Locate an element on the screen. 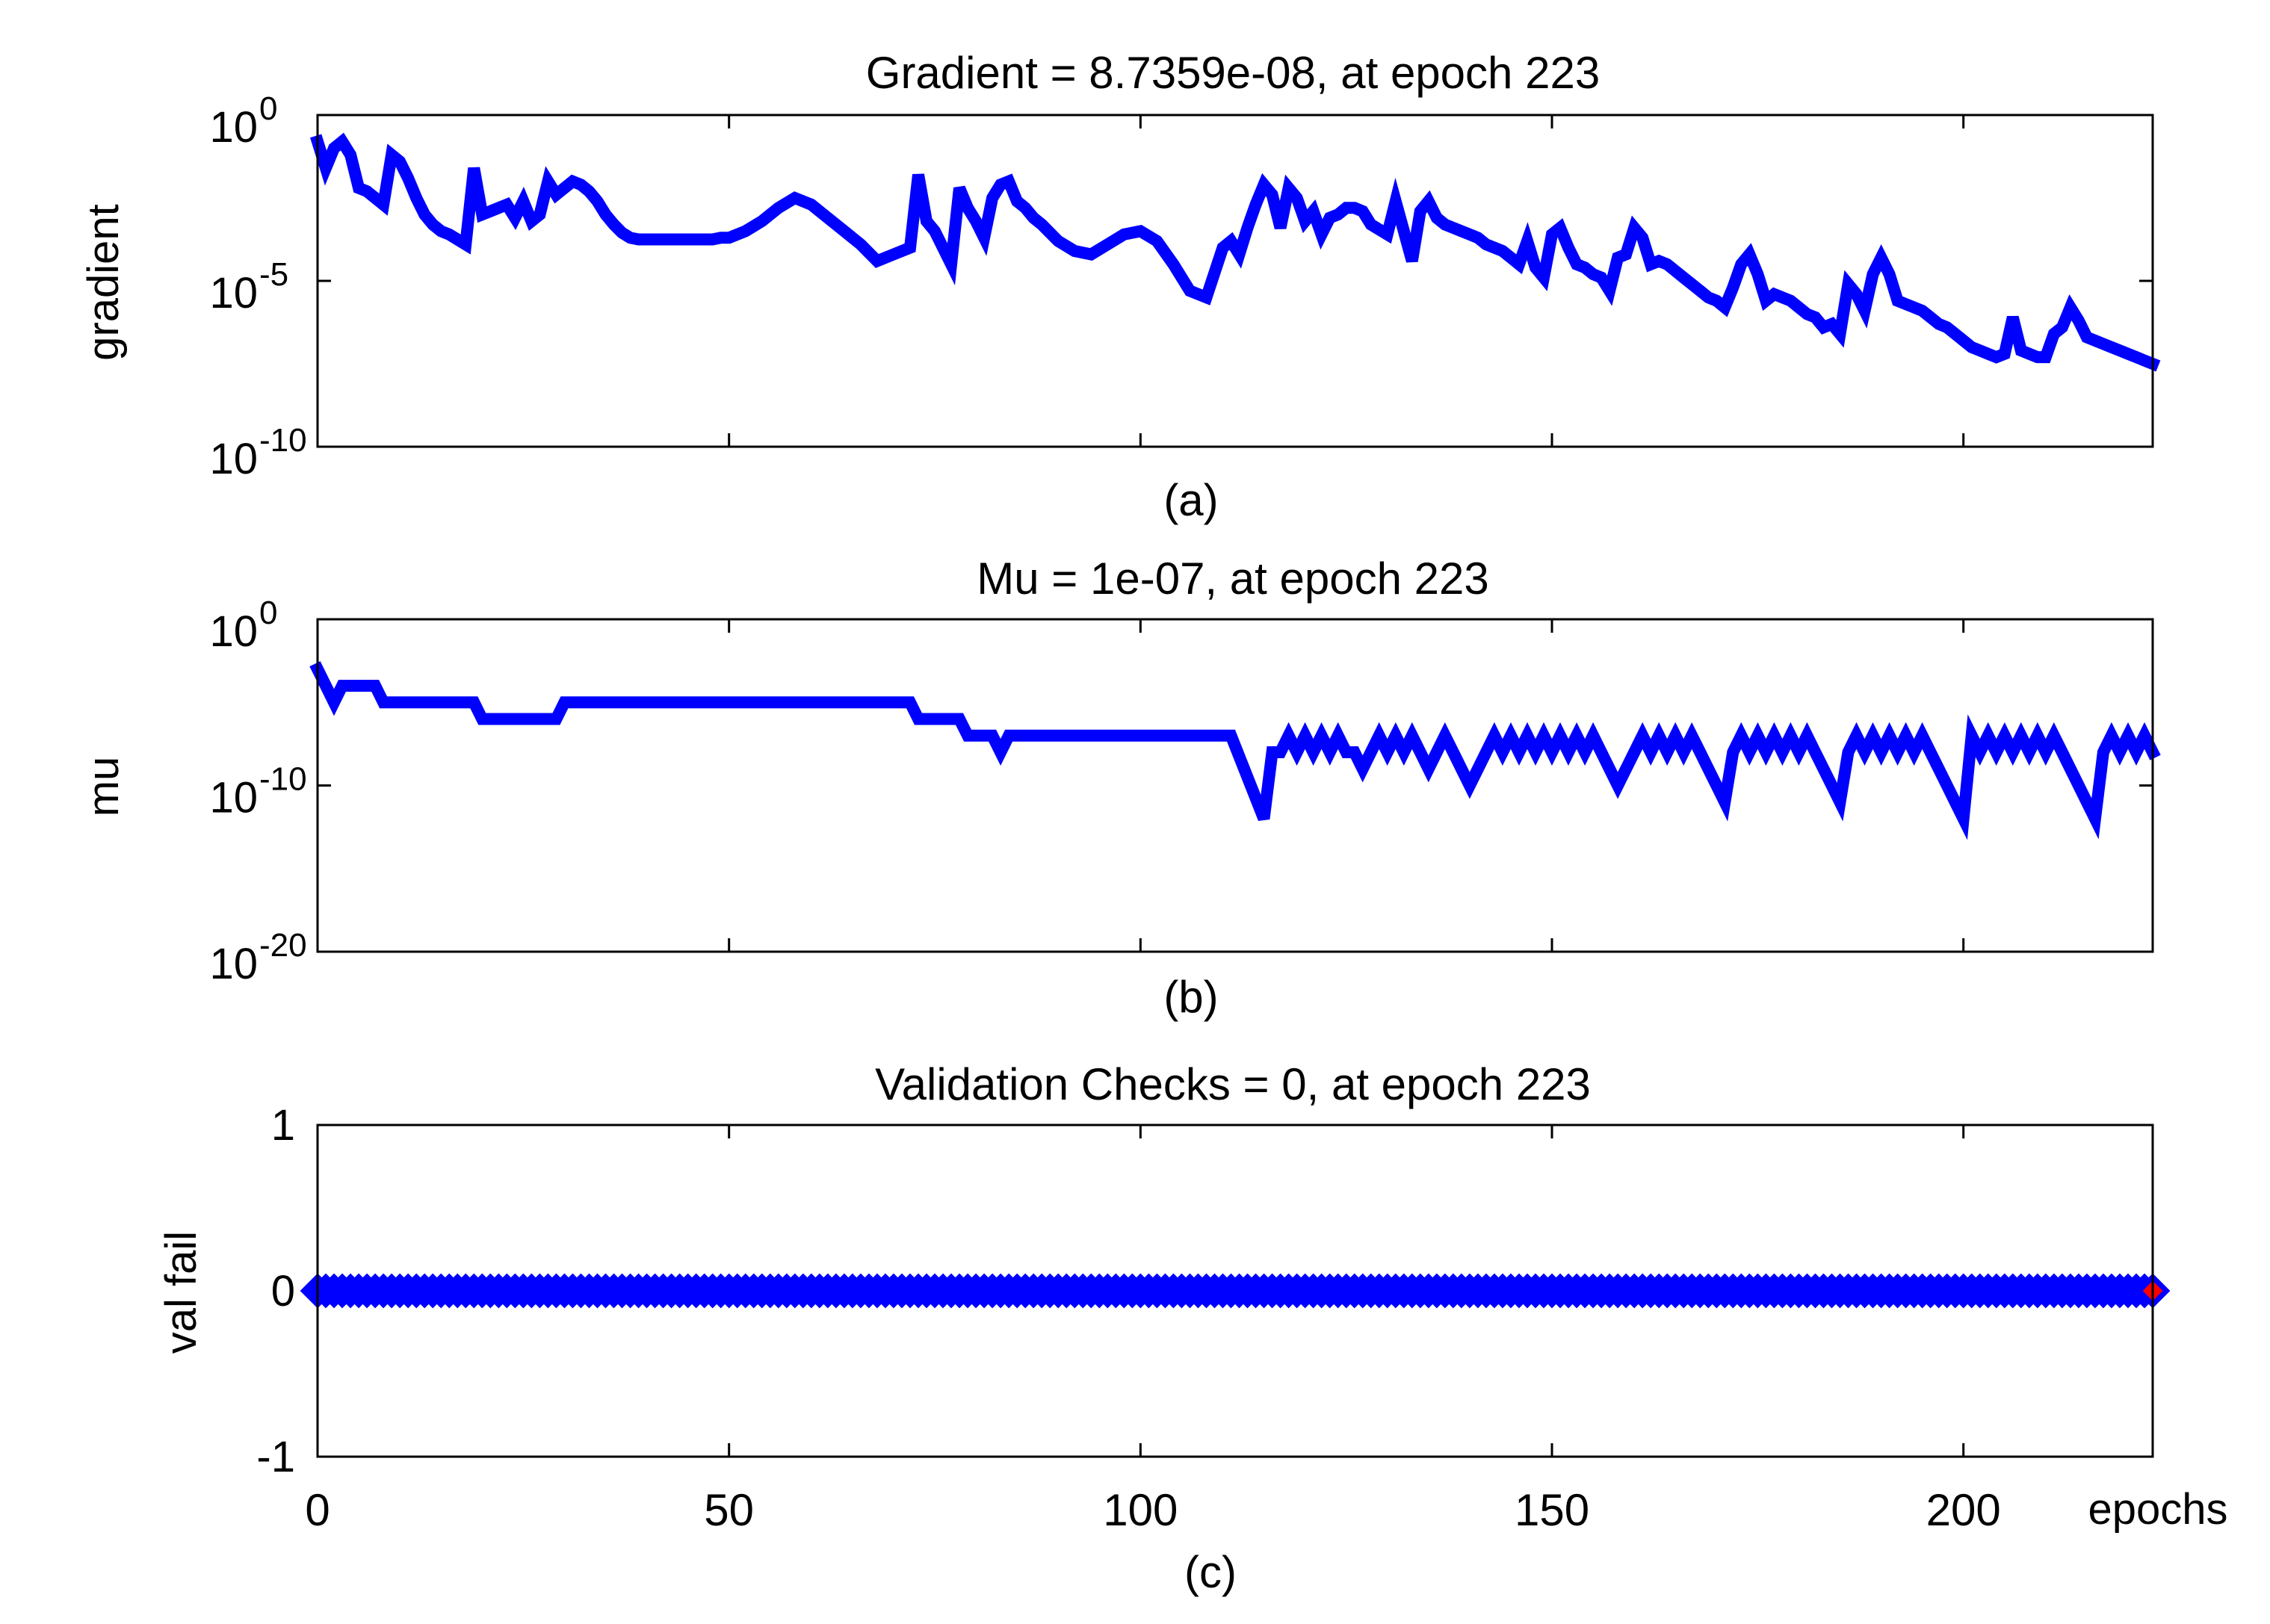  validation-title: Validation Checks = 0, at epoch 223 is located at coordinates (1233, 1084).